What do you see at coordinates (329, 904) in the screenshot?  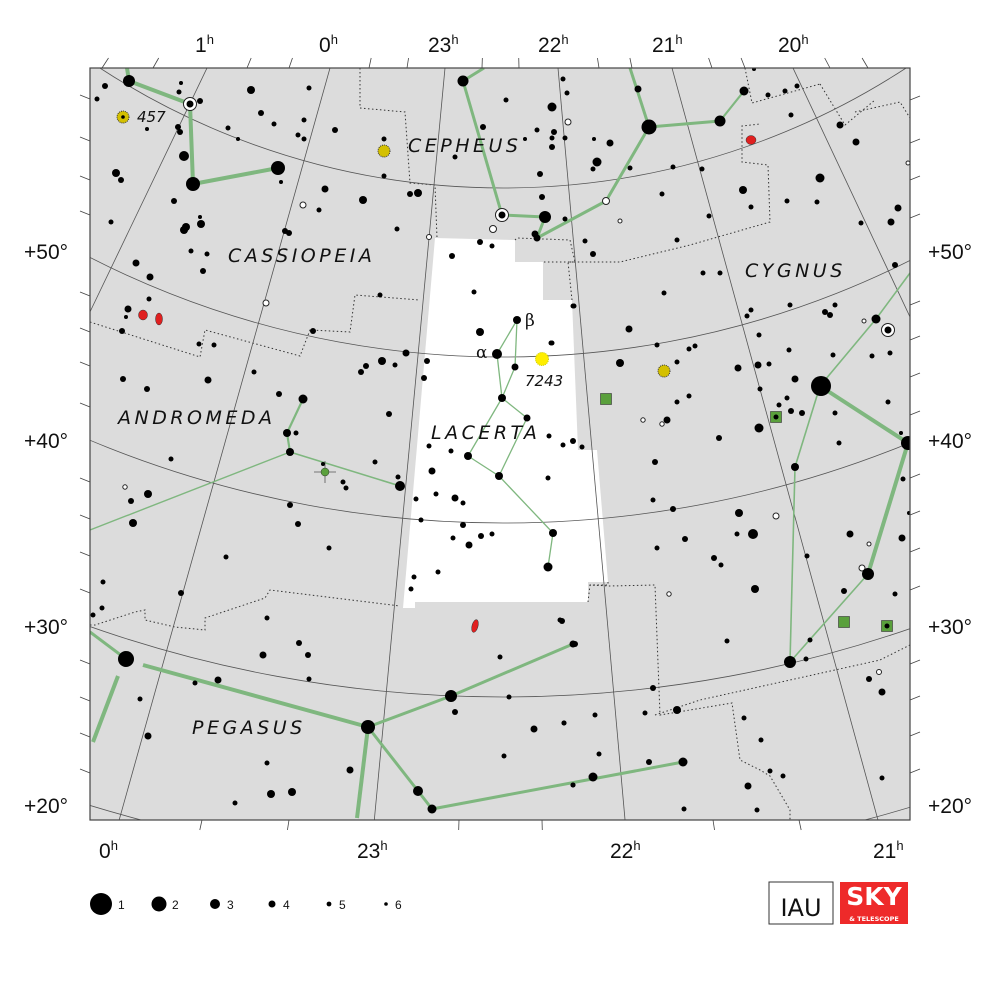 I see `legend-mag-5-dot` at bounding box center [329, 904].